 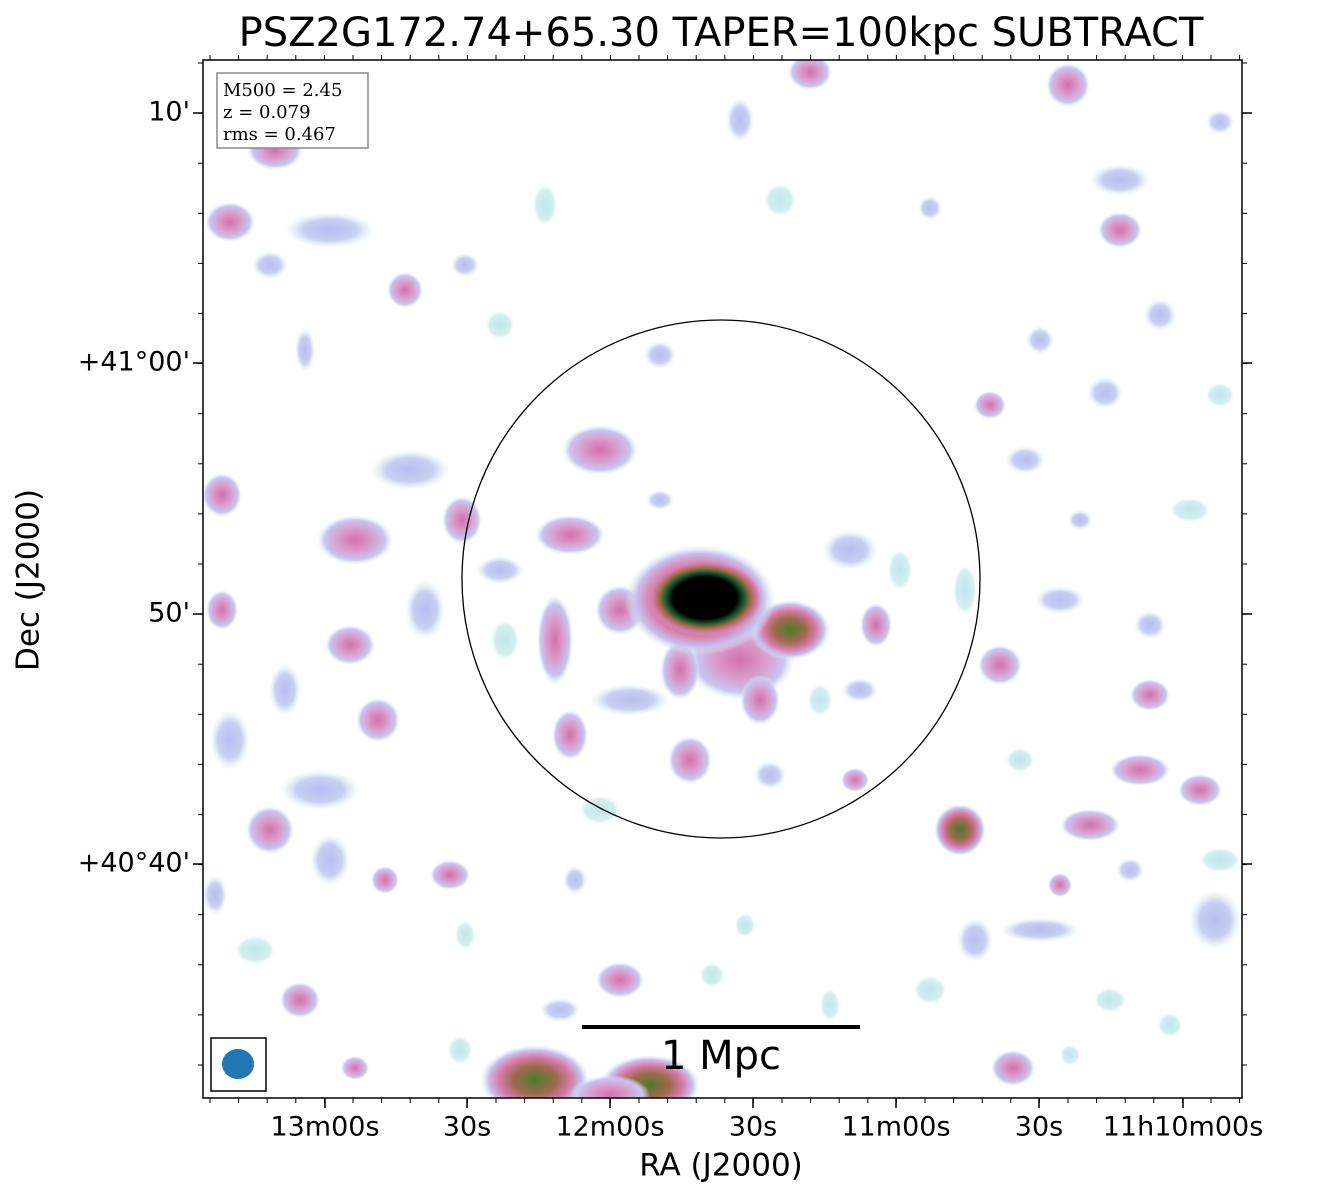 I want to click on annotation-line: M500 = 2.45, so click(x=282, y=90).